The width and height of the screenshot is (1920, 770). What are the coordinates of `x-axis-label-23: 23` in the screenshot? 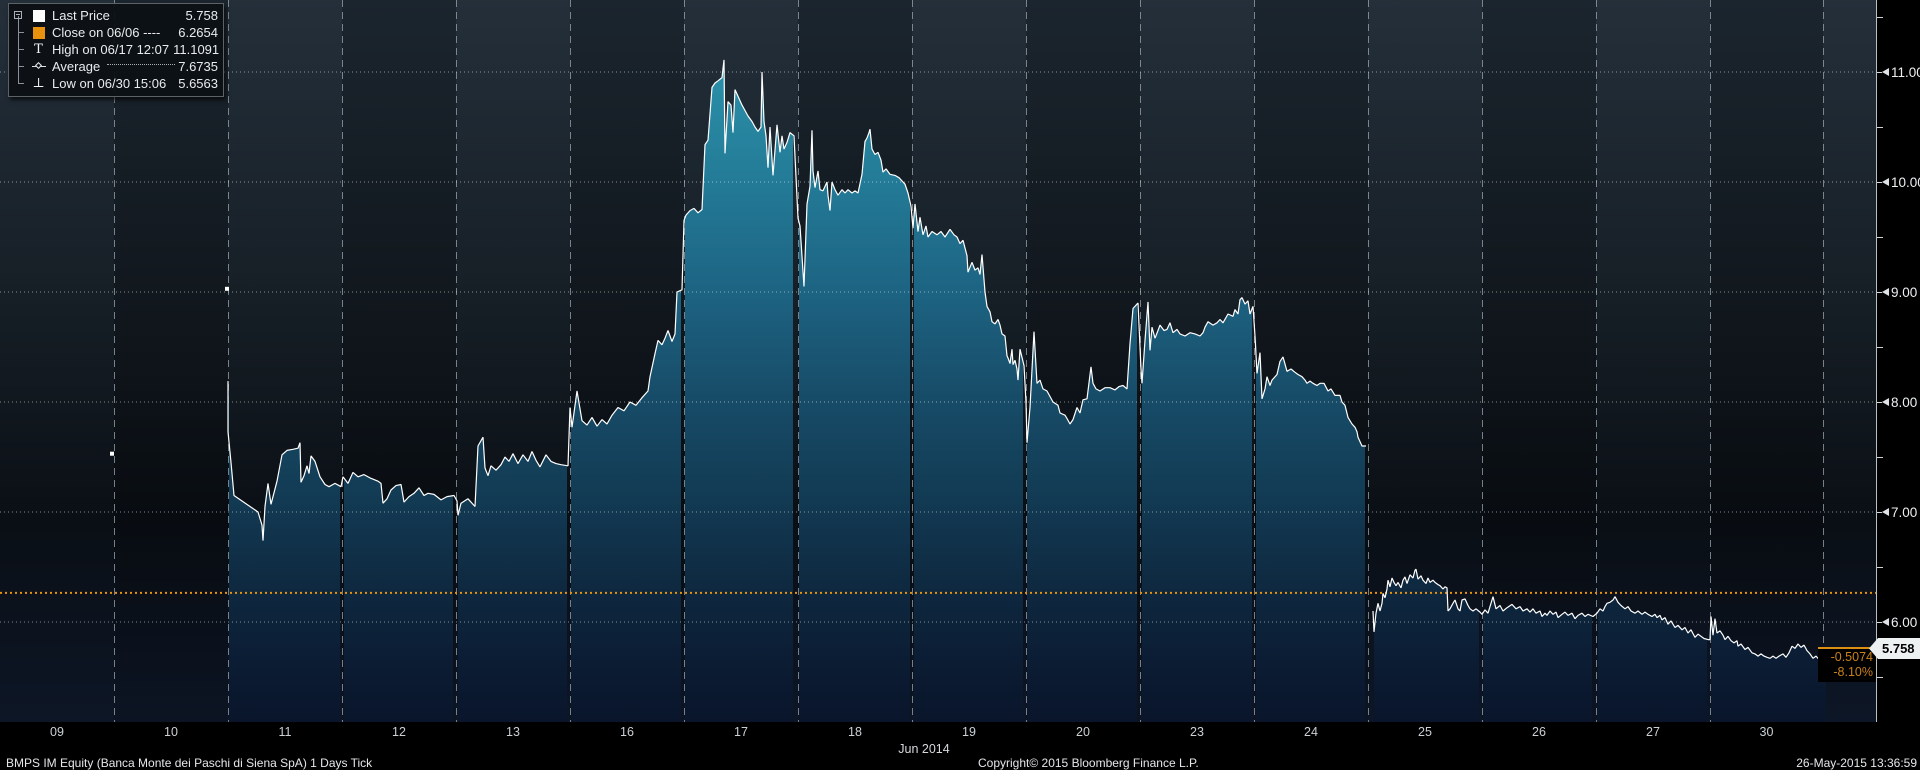 It's located at (1197, 732).